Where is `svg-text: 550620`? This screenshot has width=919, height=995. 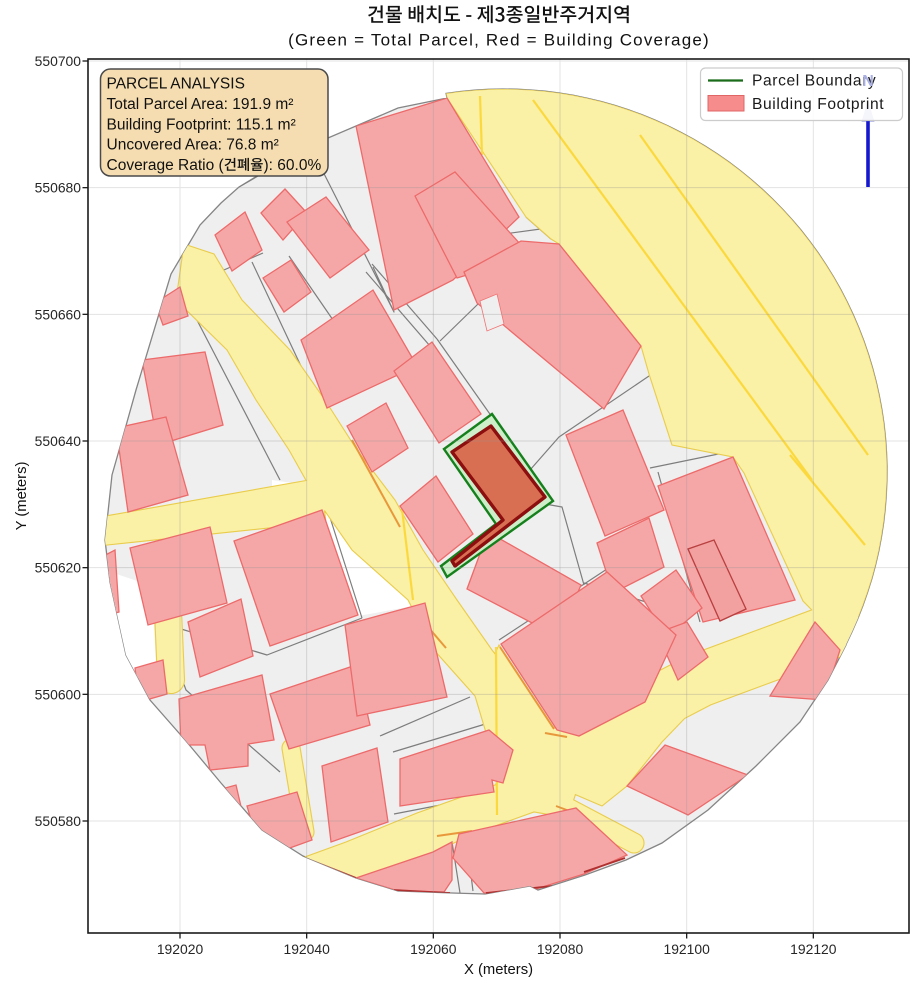
svg-text: 550620 is located at coordinates (58, 568).